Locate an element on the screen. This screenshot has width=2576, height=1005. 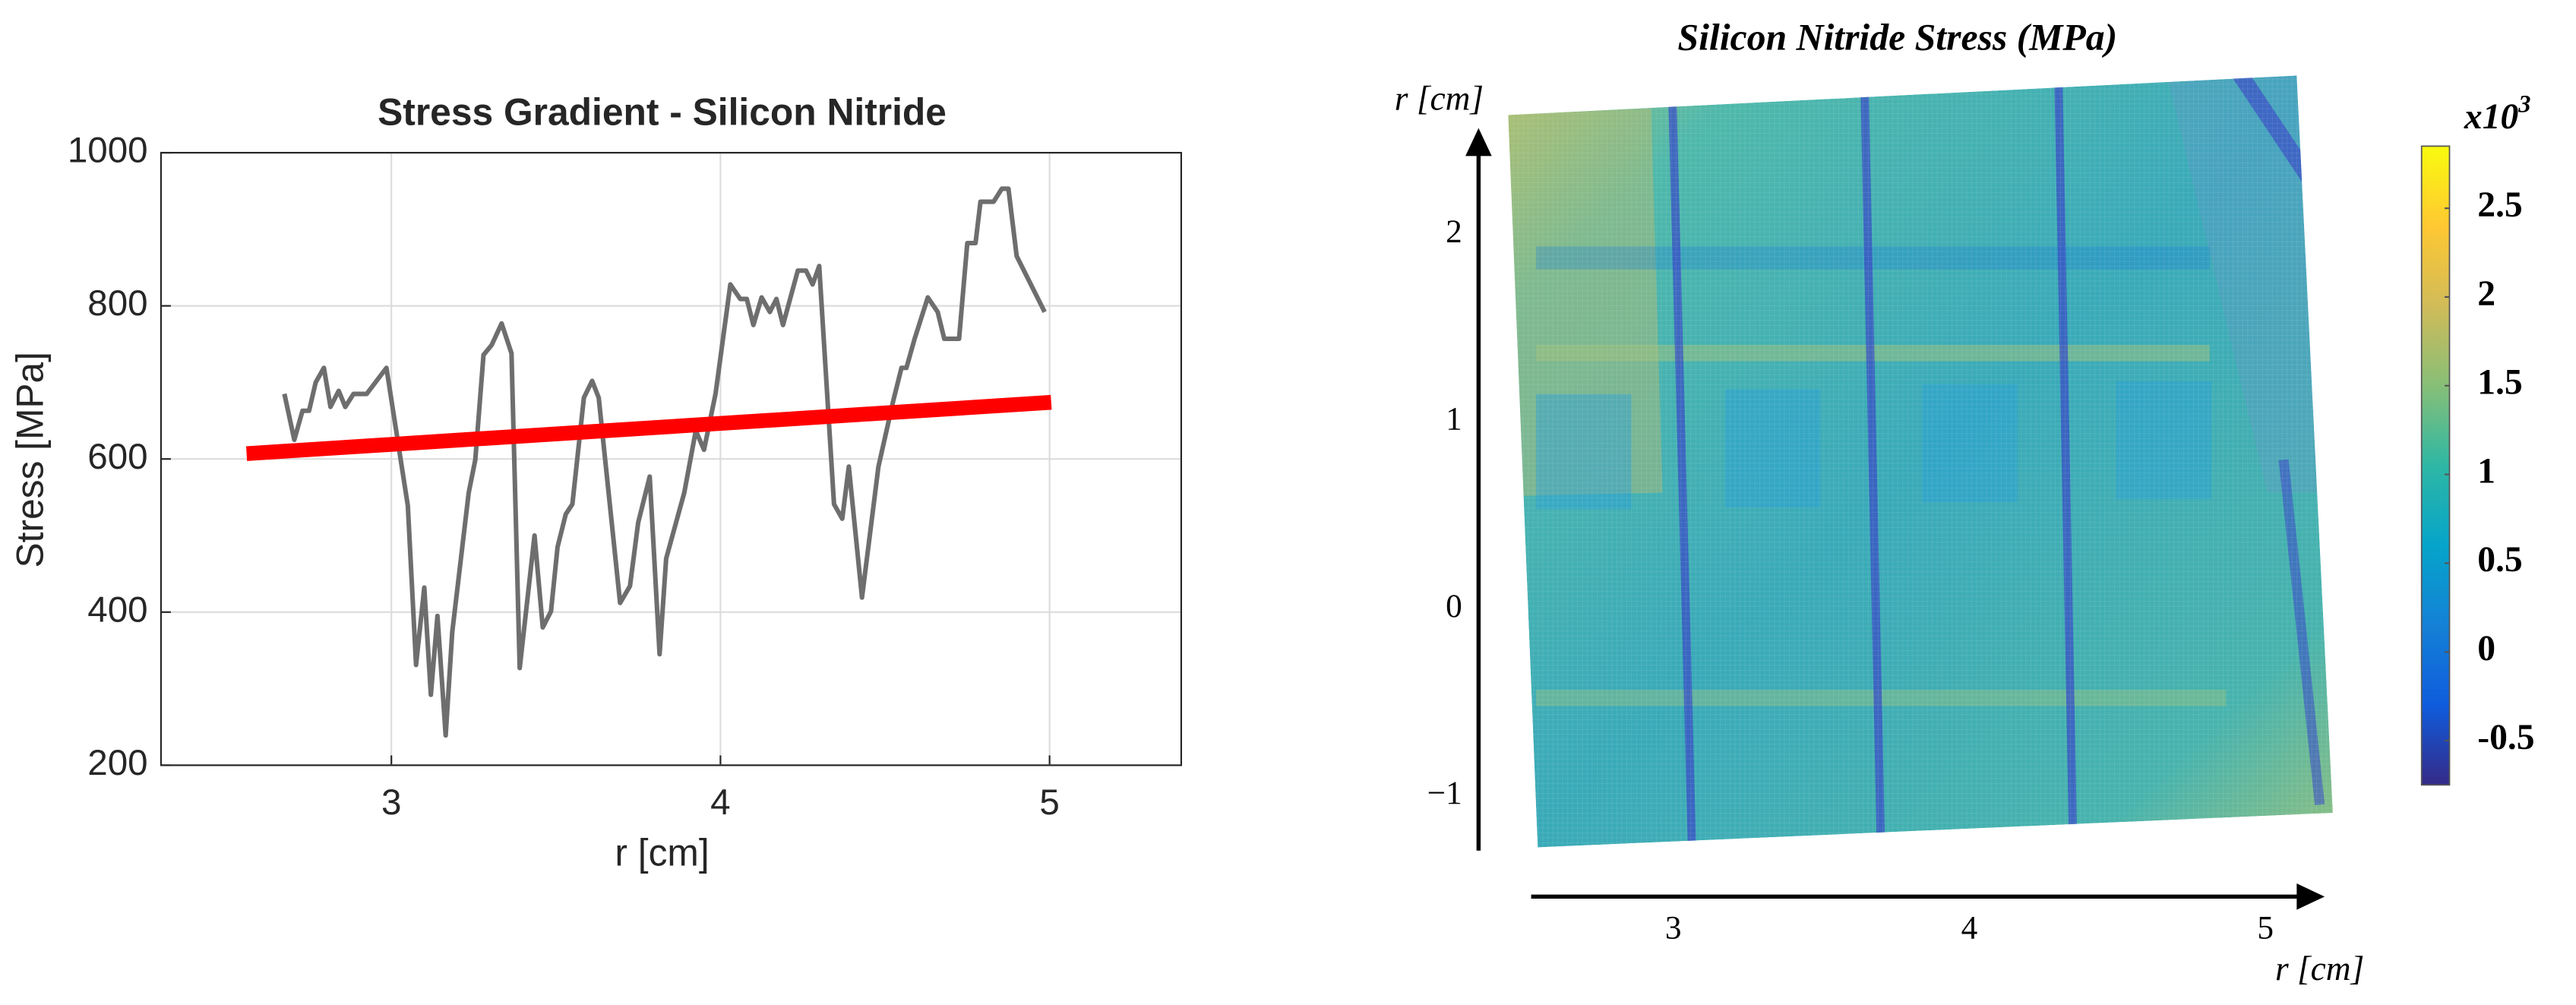
colorbar-tick-label: 1.5 is located at coordinates (2499, 383).